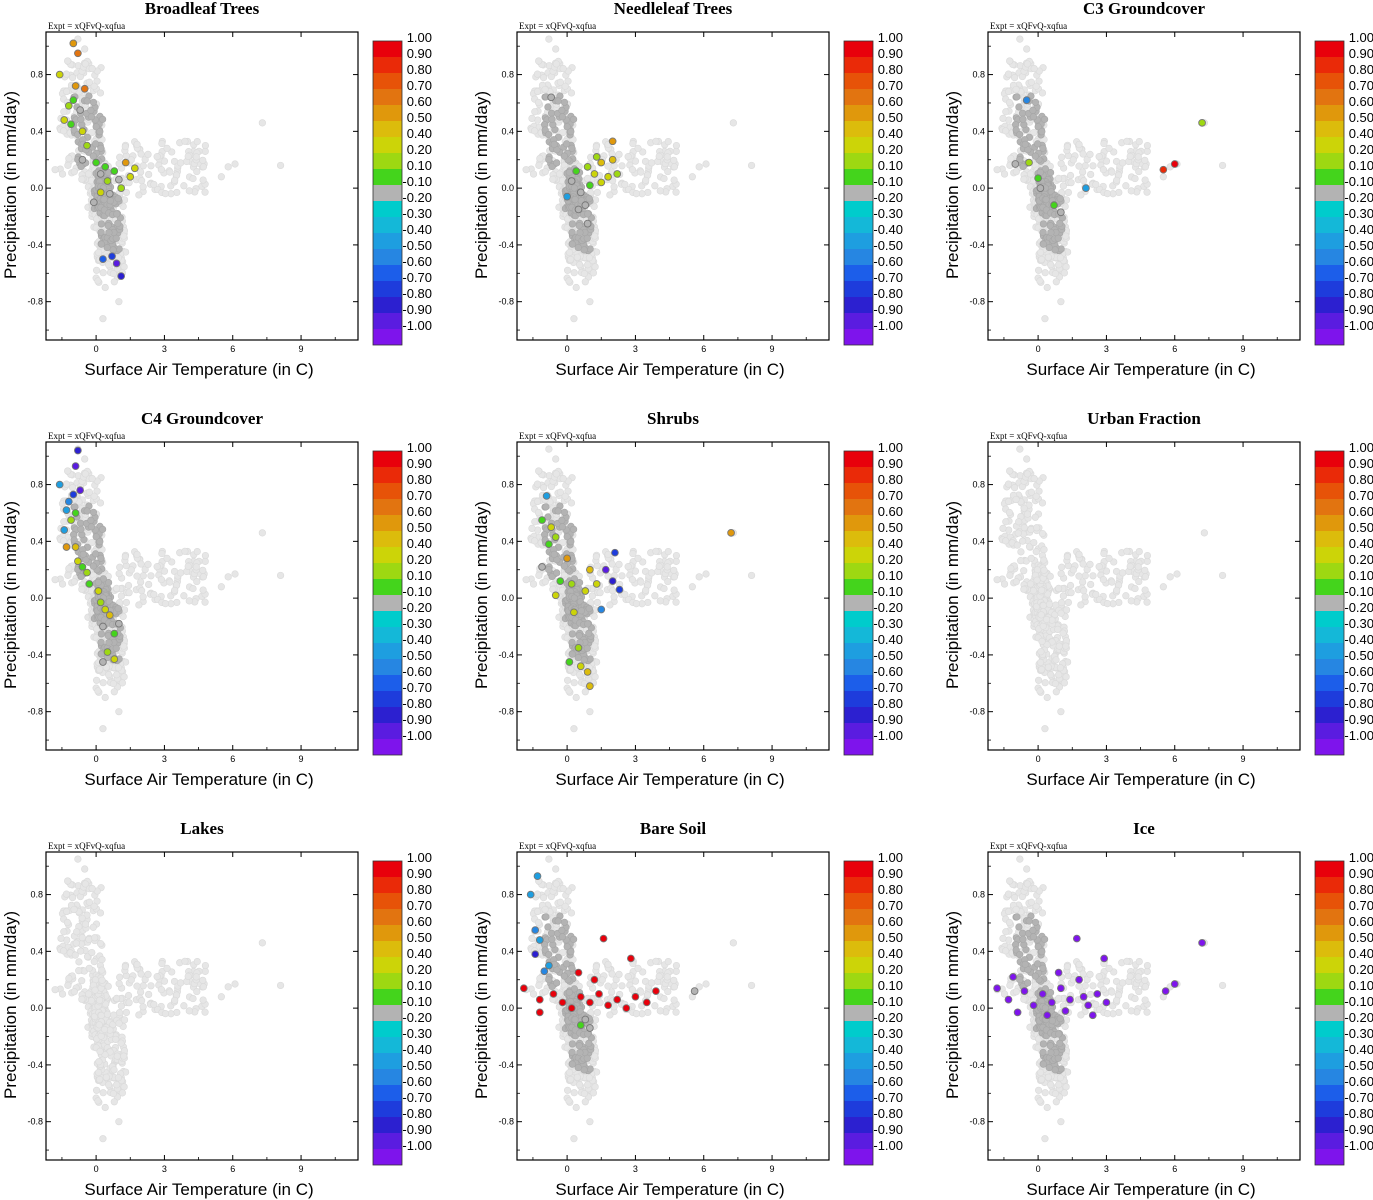 The width and height of the screenshot is (1373, 1200). I want to click on panel-title: Shrubs, so click(673, 418).